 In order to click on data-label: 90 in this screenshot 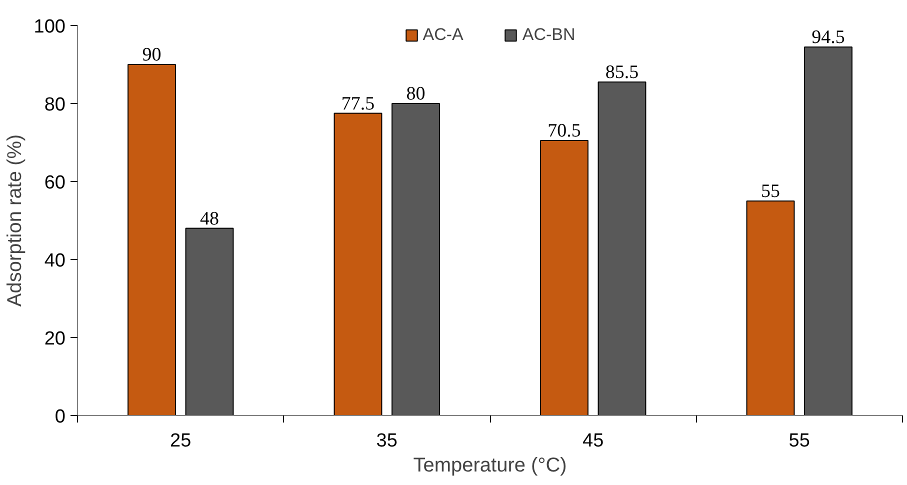, I will do `click(152, 55)`.